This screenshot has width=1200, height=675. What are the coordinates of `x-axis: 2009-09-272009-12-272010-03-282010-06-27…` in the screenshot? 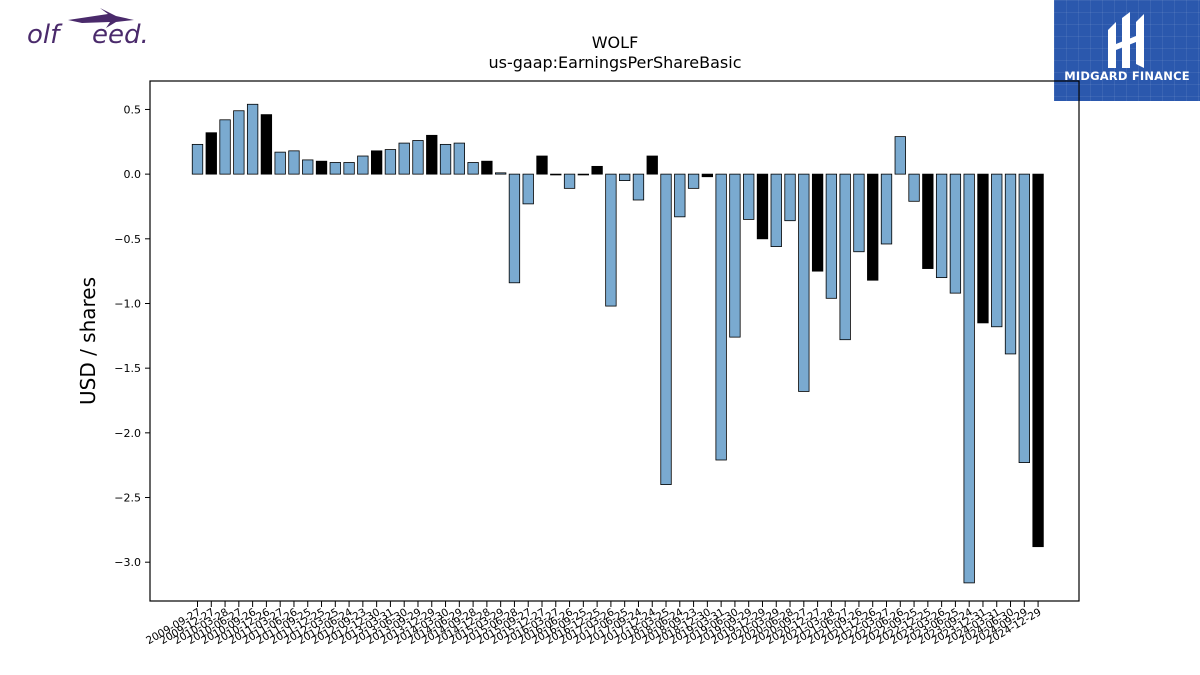 It's located at (594, 624).